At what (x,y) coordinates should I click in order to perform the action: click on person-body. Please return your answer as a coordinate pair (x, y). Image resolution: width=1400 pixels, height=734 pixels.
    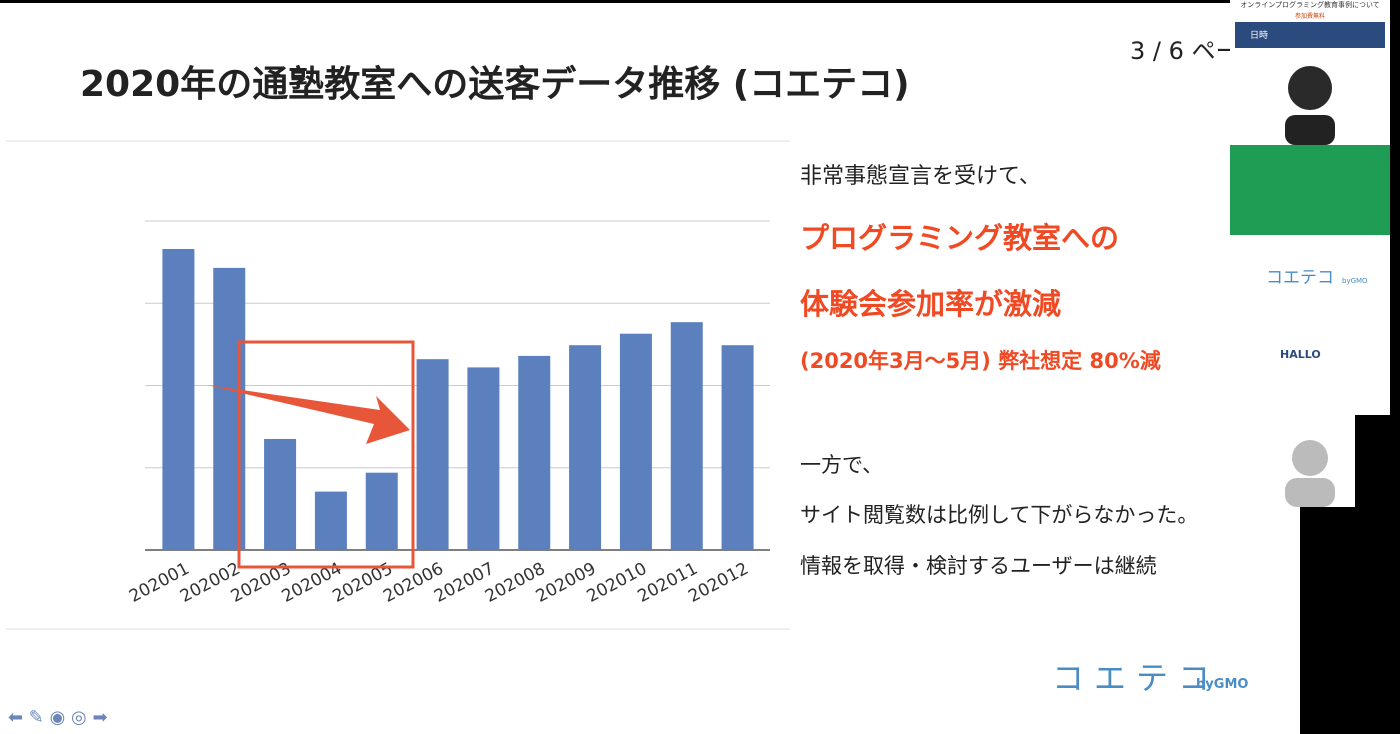
    Looking at the image, I should click on (1310, 130).